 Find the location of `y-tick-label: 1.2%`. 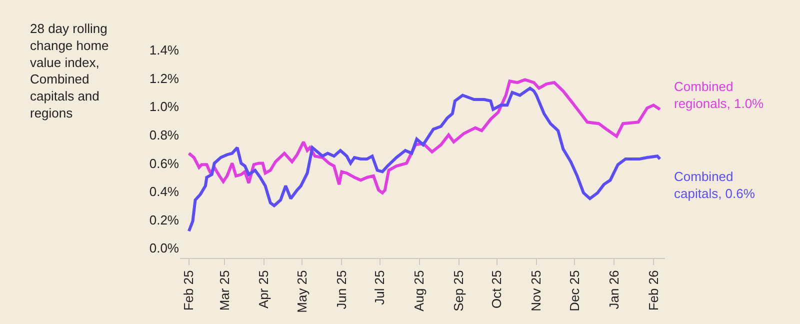

y-tick-label: 1.2% is located at coordinates (164, 78).